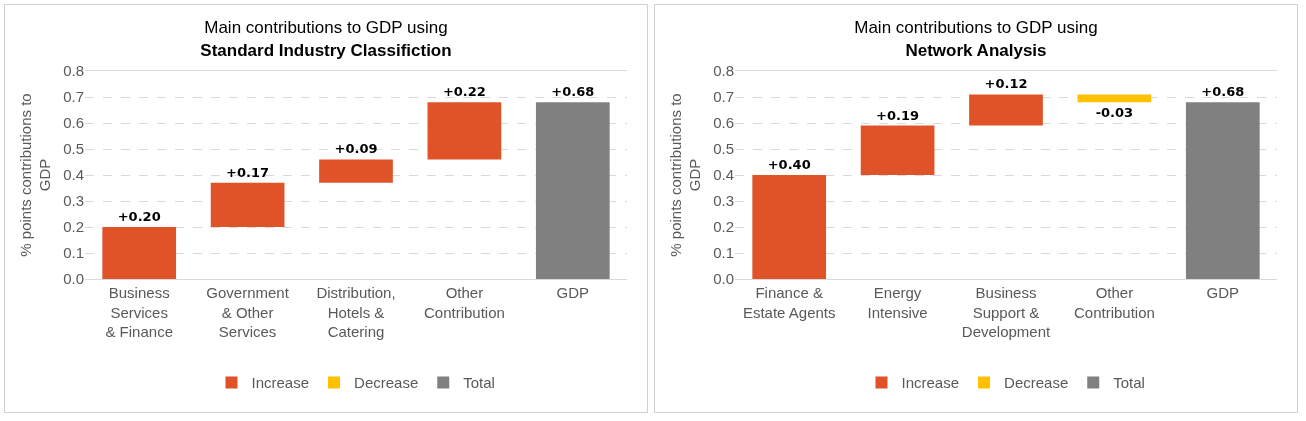  Describe the element at coordinates (789, 164) in the screenshot. I see `data-label: +0.40` at that location.